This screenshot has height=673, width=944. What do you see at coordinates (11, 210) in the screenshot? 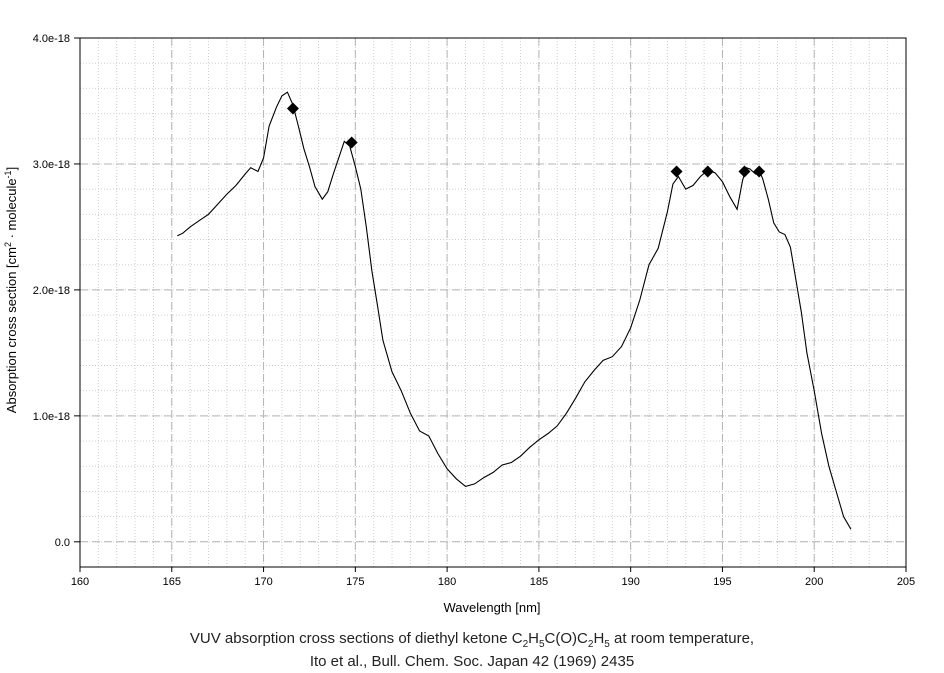
I see `y-axis-label-part: · molecule` at bounding box center [11, 210].